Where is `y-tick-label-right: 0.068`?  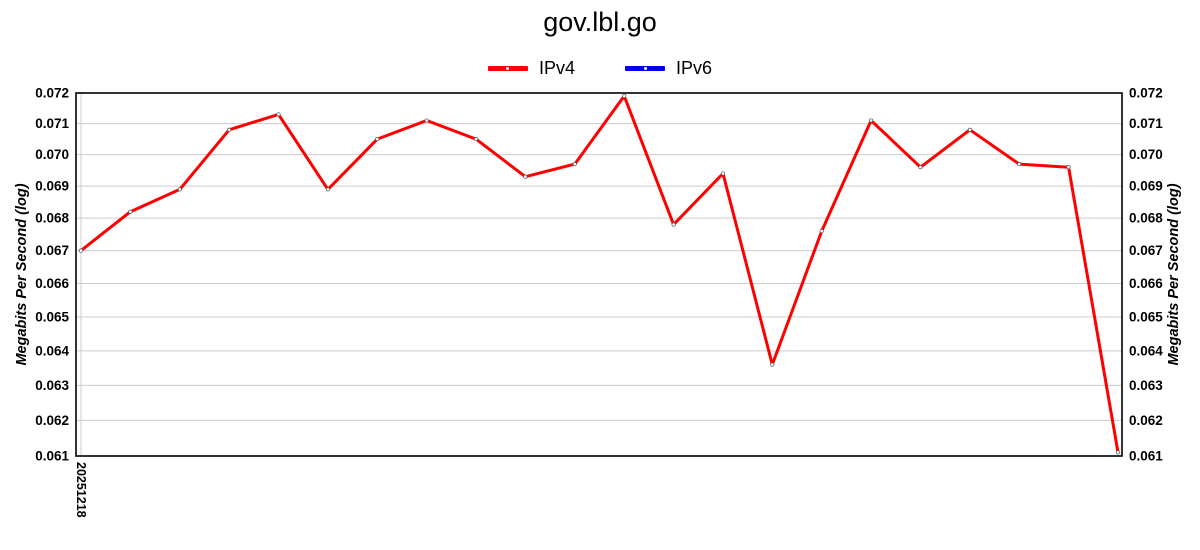
y-tick-label-right: 0.068 is located at coordinates (1146, 218).